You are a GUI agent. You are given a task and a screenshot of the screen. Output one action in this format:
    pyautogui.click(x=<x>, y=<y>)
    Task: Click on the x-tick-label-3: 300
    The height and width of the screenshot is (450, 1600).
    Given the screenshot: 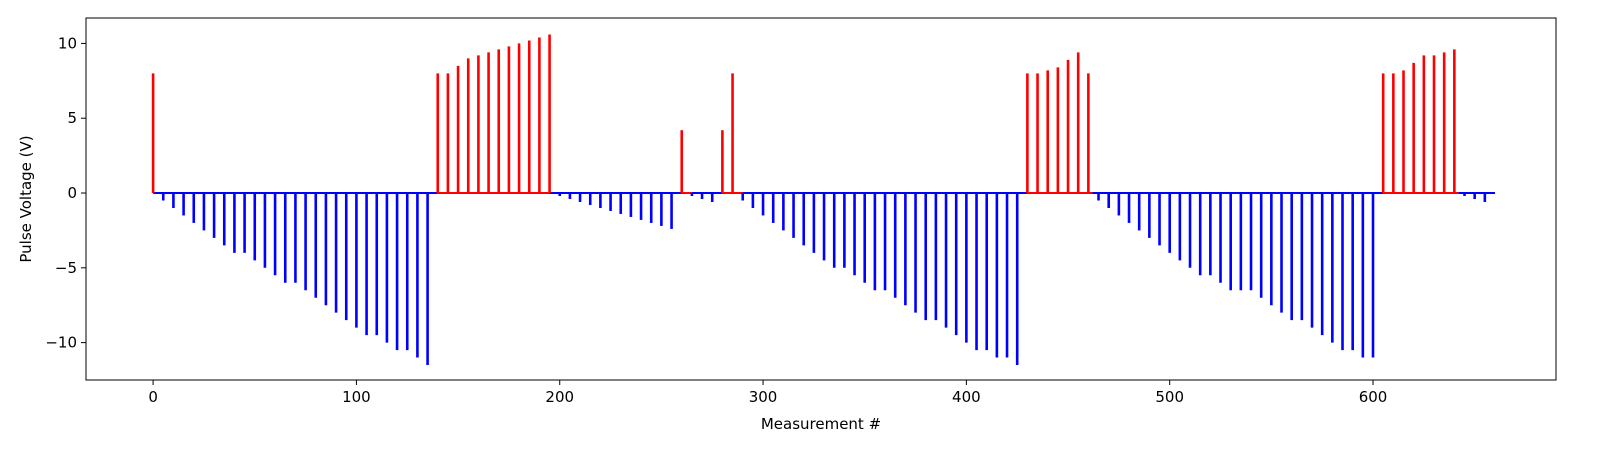 What is the action you would take?
    pyautogui.click(x=763, y=397)
    